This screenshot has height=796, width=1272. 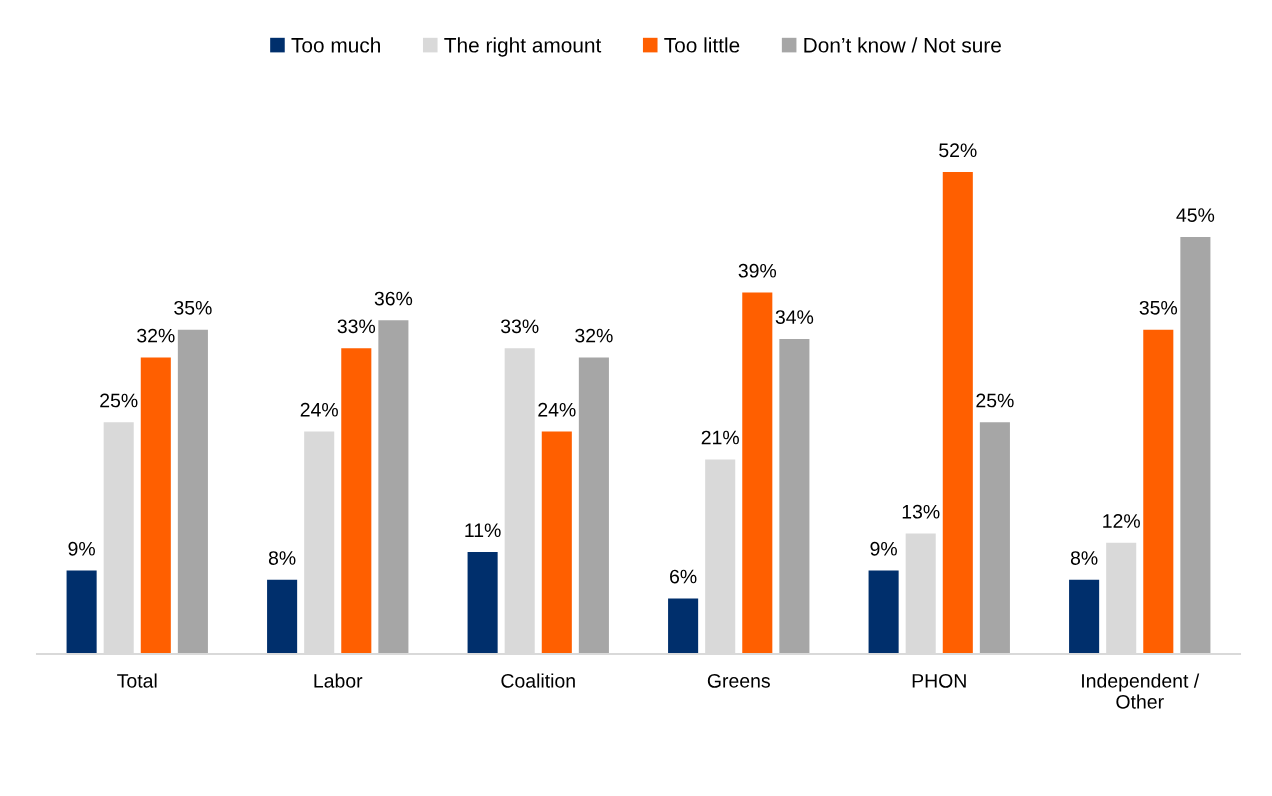 What do you see at coordinates (683, 576) in the screenshot?
I see `data-label: 6%` at bounding box center [683, 576].